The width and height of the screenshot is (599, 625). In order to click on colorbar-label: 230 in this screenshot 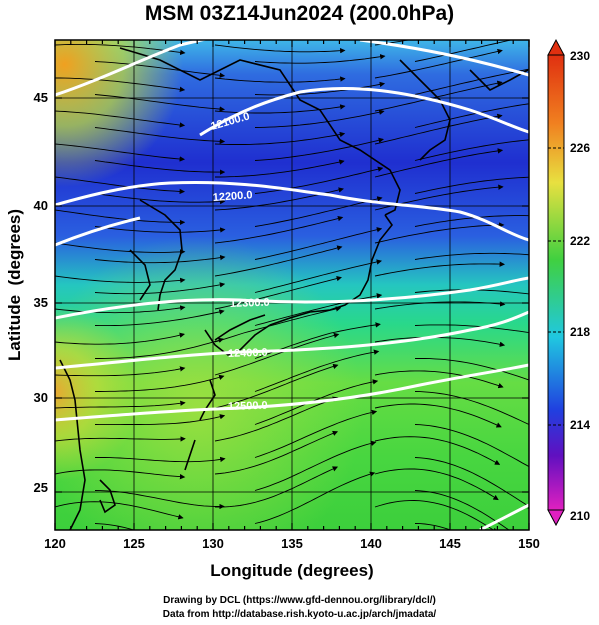, I will do `click(580, 56)`.